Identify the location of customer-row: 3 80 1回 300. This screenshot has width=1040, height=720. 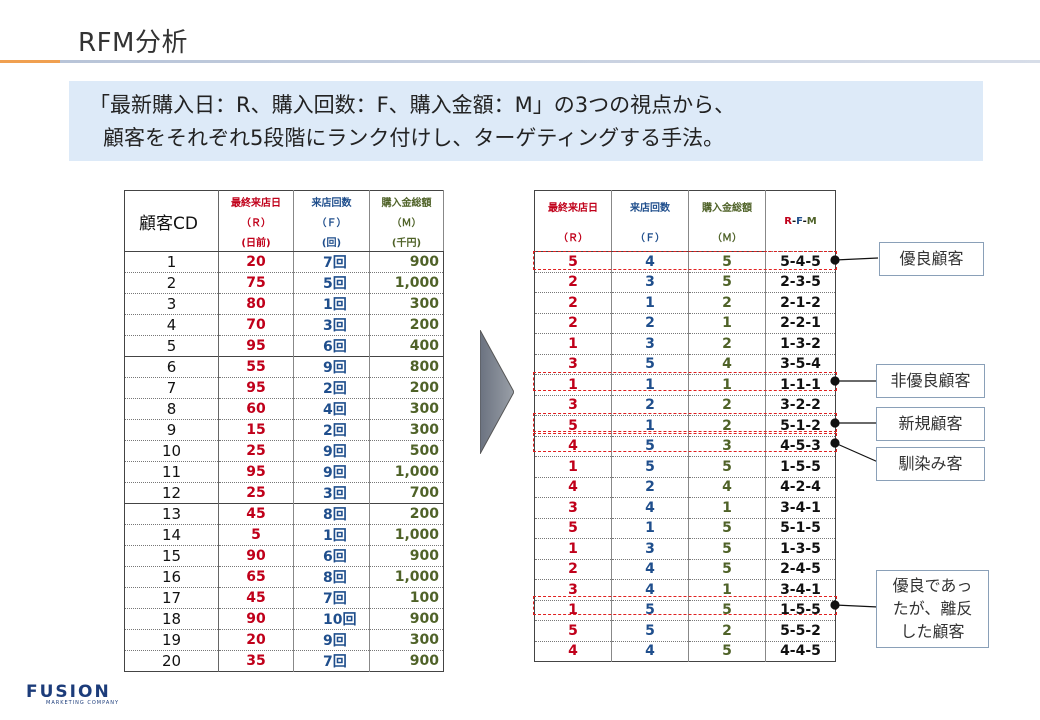
(284, 304).